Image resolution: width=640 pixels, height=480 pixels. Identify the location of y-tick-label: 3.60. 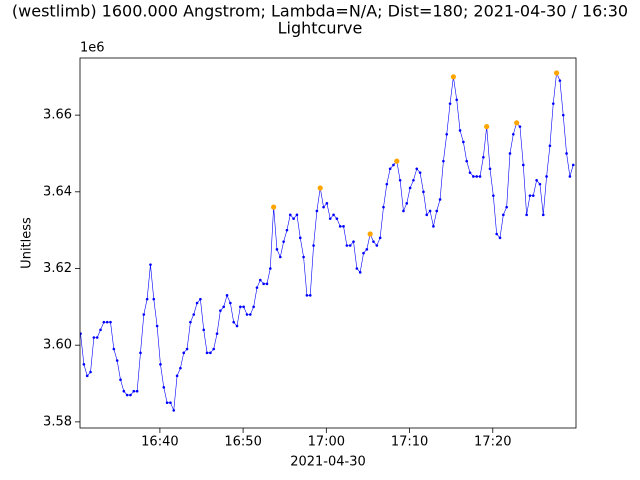
(57, 345).